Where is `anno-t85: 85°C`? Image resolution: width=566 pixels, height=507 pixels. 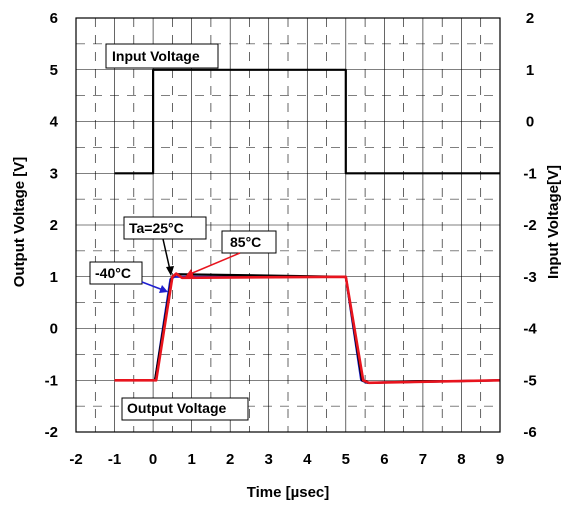 anno-t85: 85°C is located at coordinates (245, 242).